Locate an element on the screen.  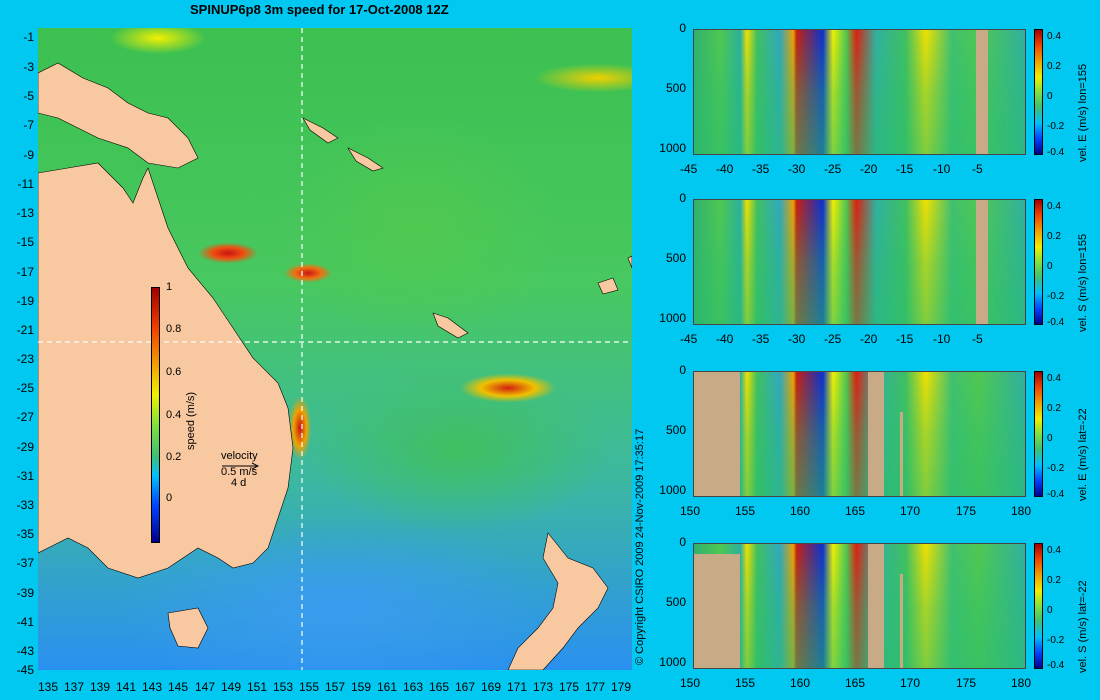
map-y-tick: -27 is located at coordinates (25, 417).